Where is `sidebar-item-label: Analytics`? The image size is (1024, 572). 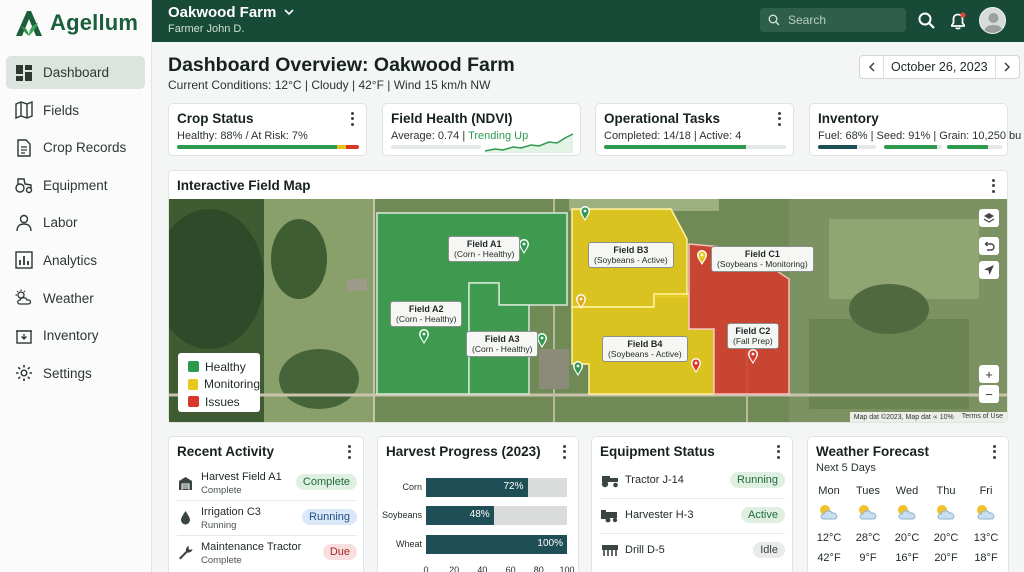
sidebar-item-label: Analytics is located at coordinates (70, 260).